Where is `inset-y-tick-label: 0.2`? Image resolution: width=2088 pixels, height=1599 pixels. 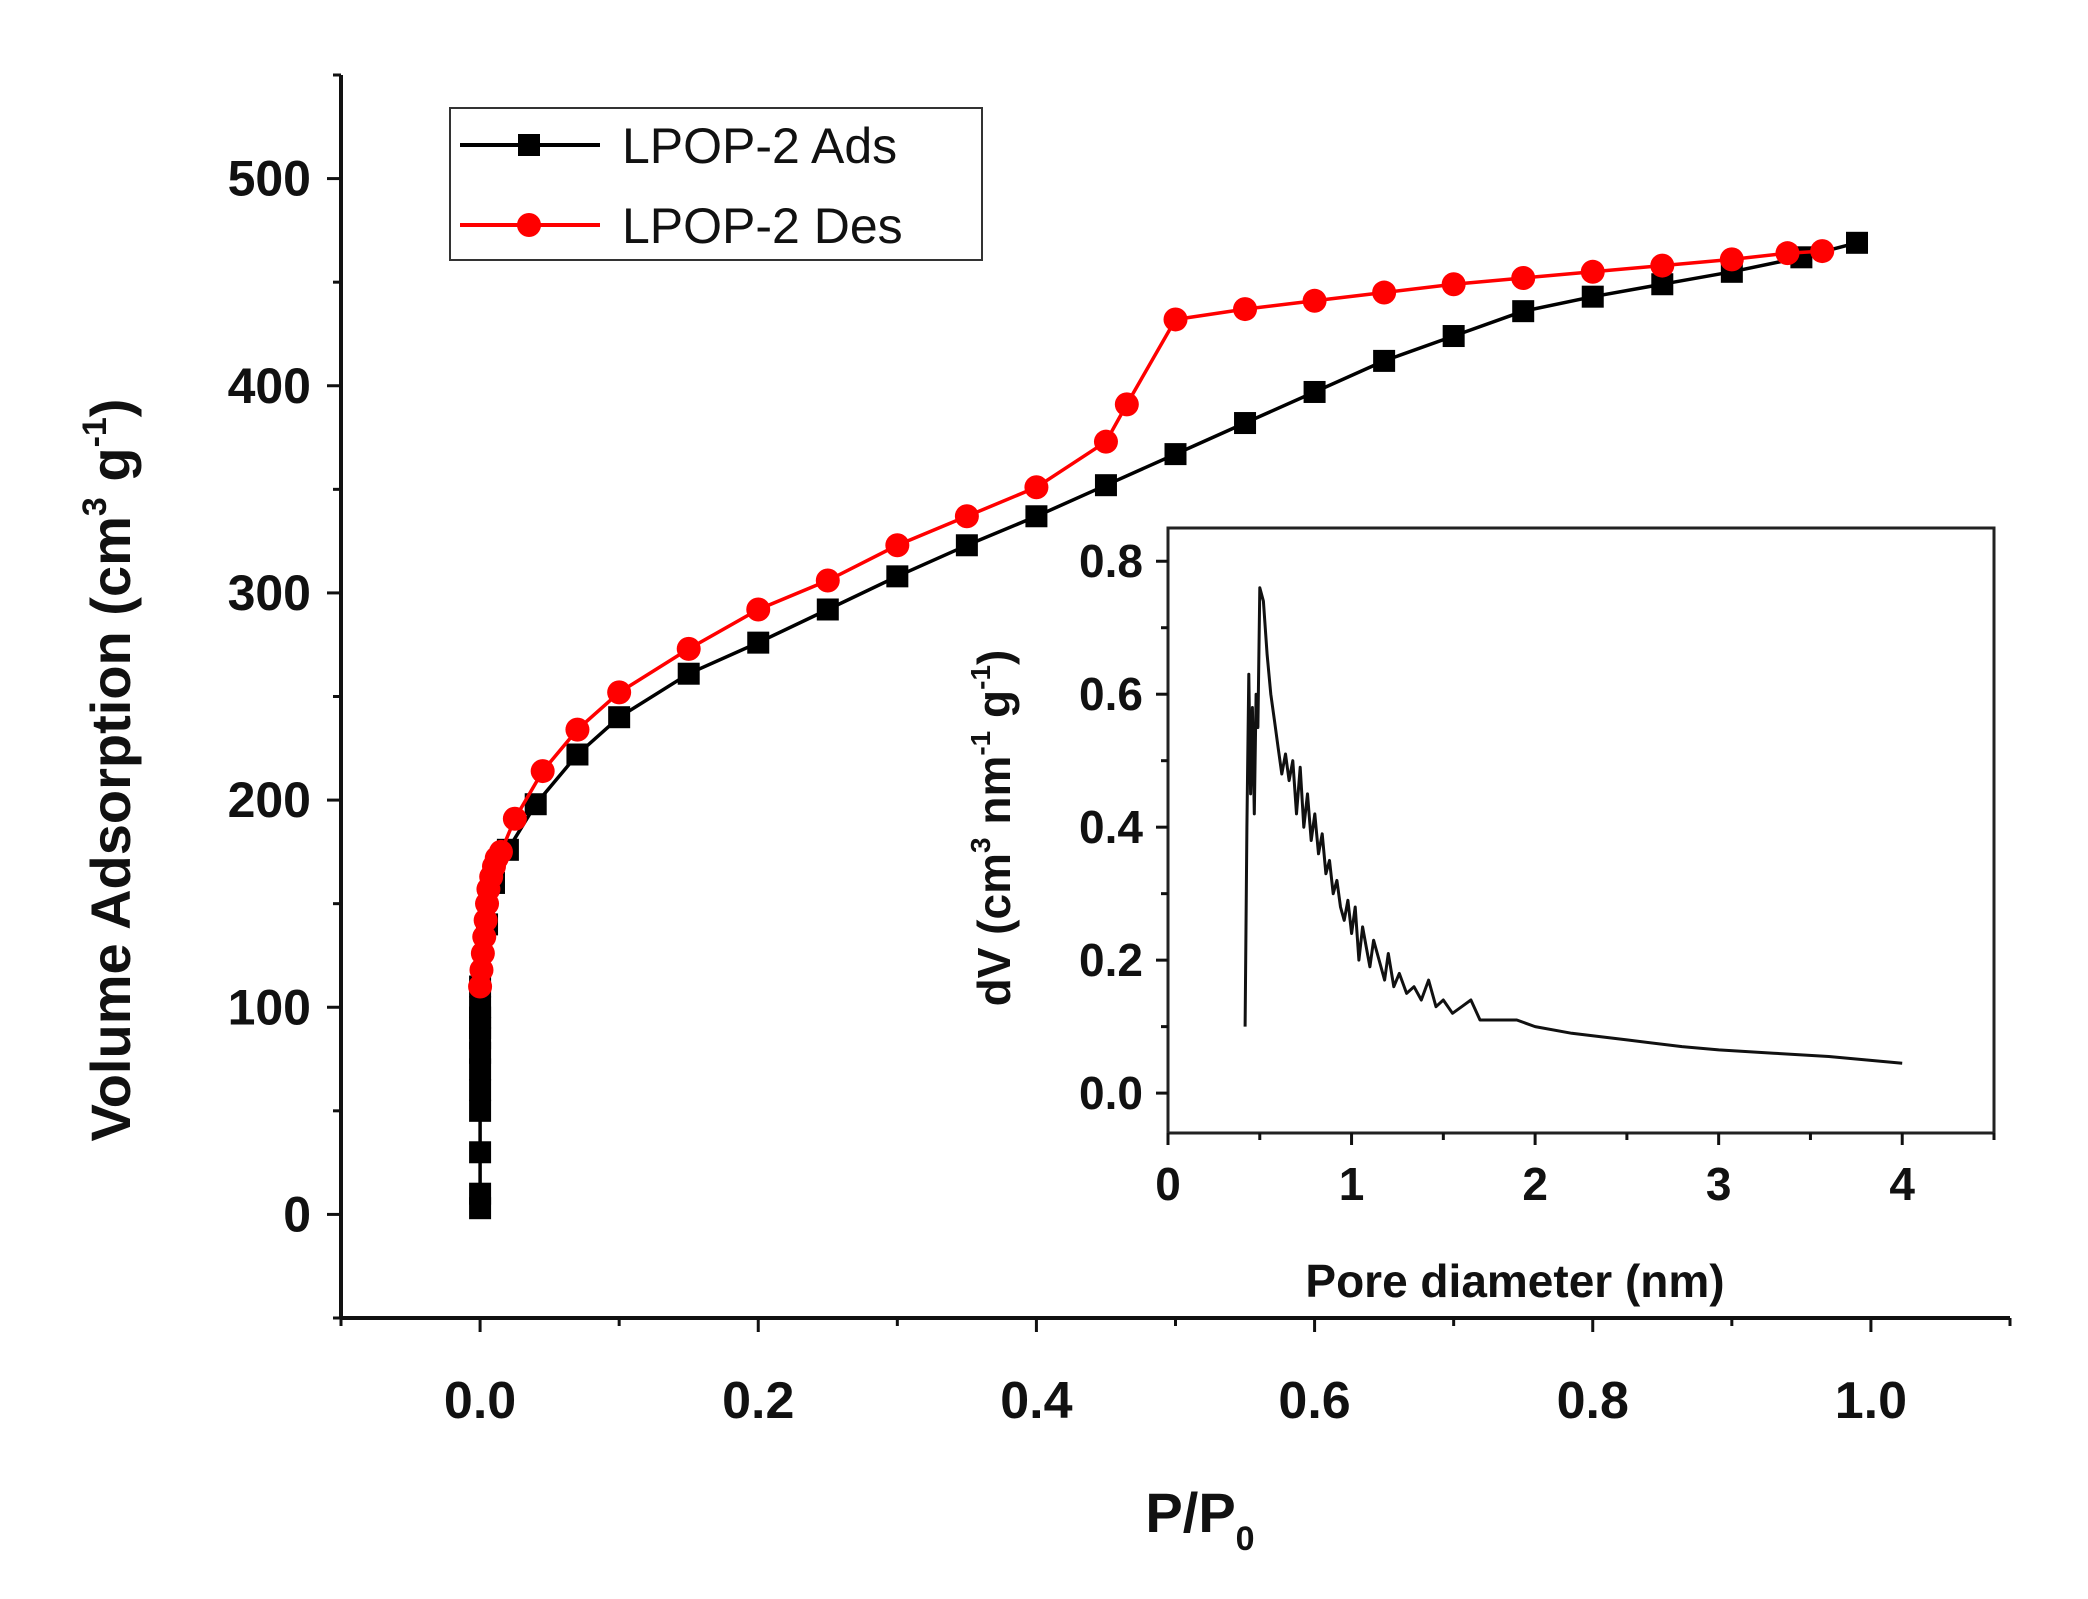
inset-y-tick-label: 0.2 is located at coordinates (1111, 960).